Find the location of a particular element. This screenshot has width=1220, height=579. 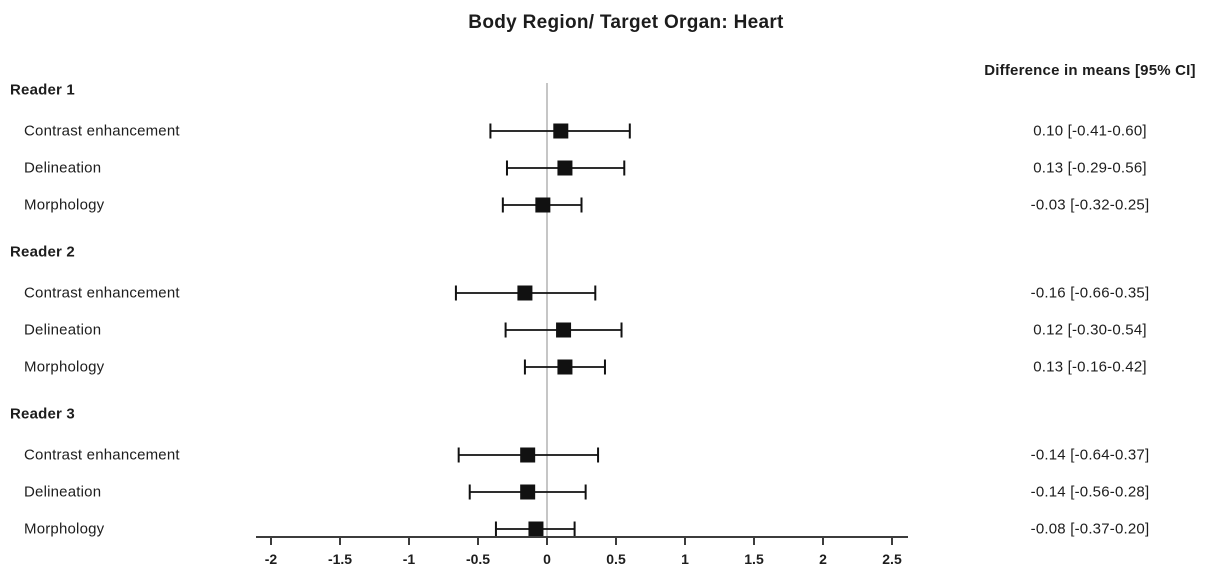

group-label: Reader 2 is located at coordinates (42, 252).